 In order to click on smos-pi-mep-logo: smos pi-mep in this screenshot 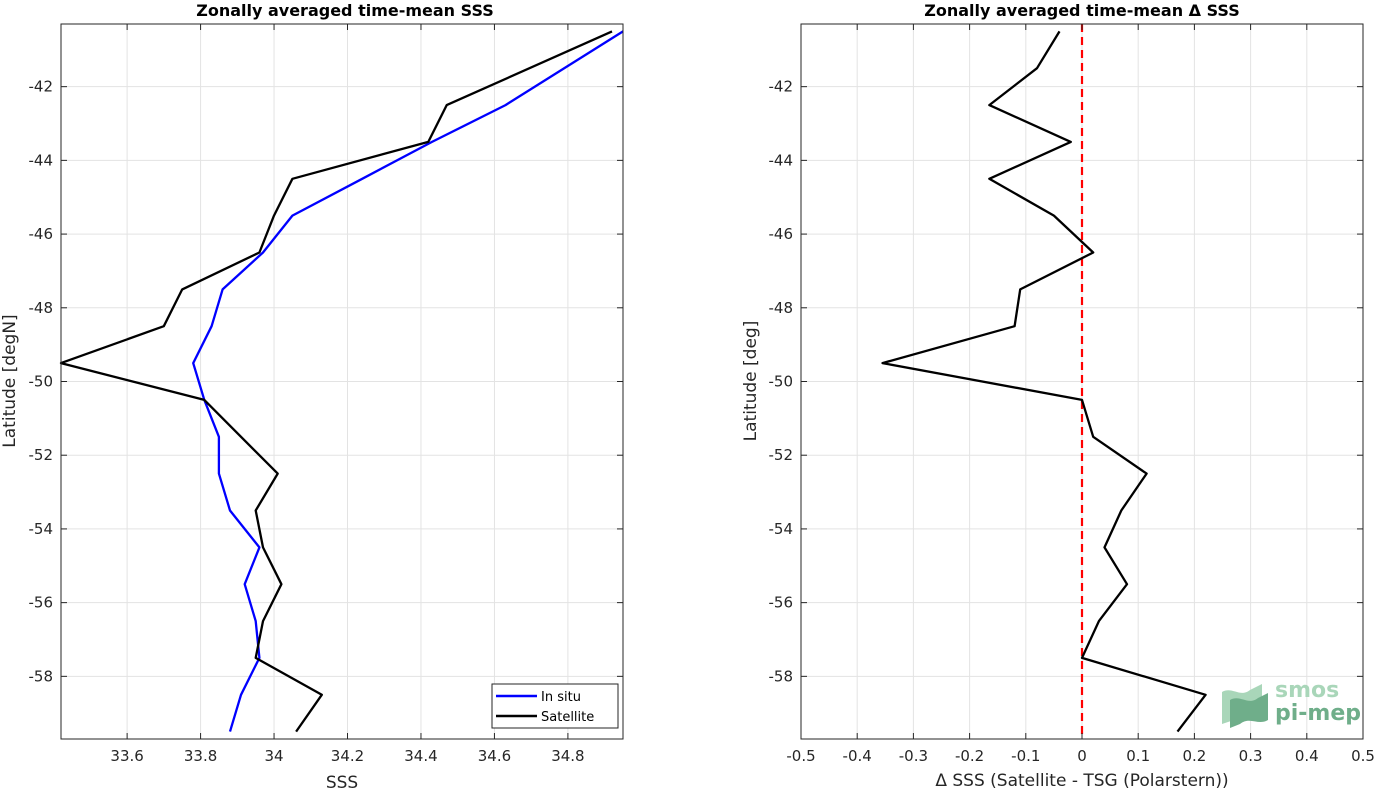, I will do `click(1291, 703)`.